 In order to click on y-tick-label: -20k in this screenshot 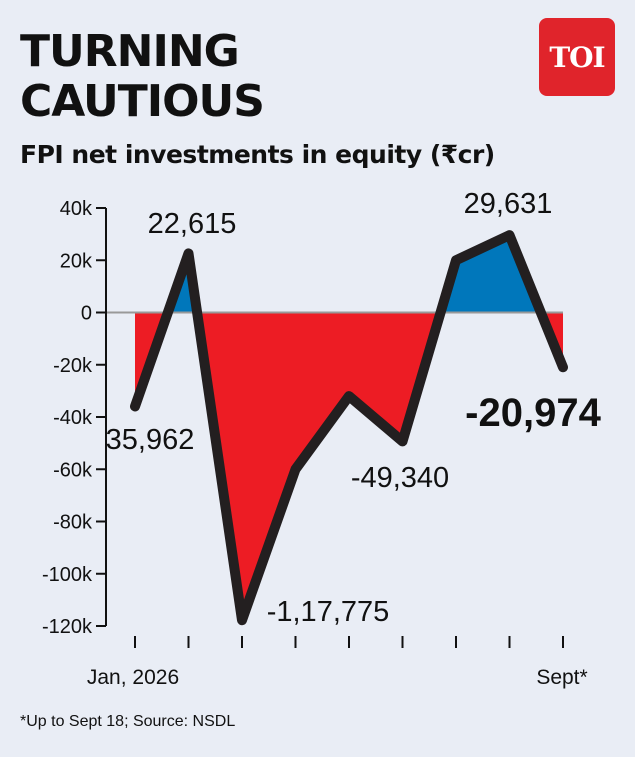, I will do `click(73, 366)`.